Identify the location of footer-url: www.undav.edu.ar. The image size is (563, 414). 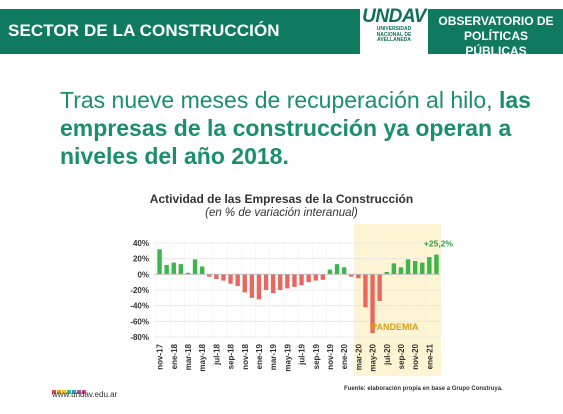
(85, 394).